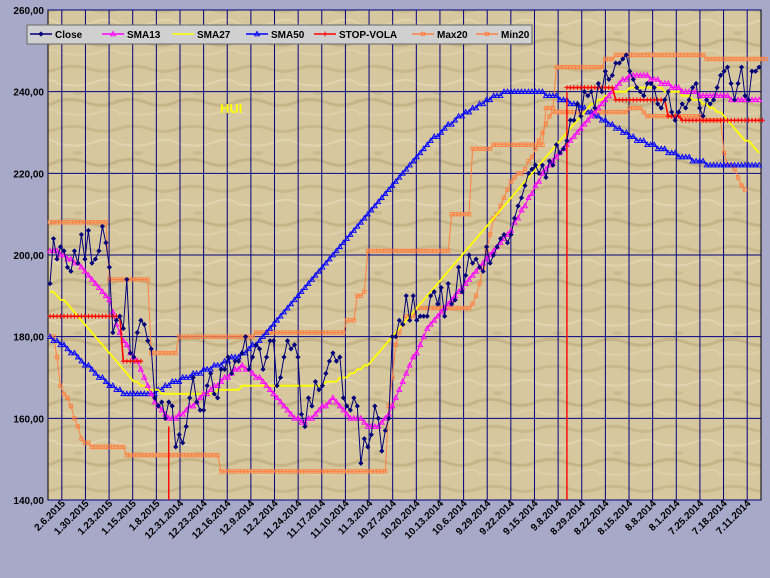 The image size is (770, 578). I want to click on legend-item-close: Close, so click(56, 35).